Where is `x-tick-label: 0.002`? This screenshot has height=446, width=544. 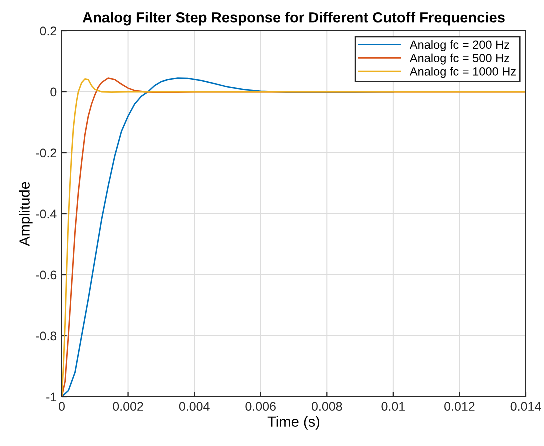 x-tick-label: 0.002 is located at coordinates (128, 407).